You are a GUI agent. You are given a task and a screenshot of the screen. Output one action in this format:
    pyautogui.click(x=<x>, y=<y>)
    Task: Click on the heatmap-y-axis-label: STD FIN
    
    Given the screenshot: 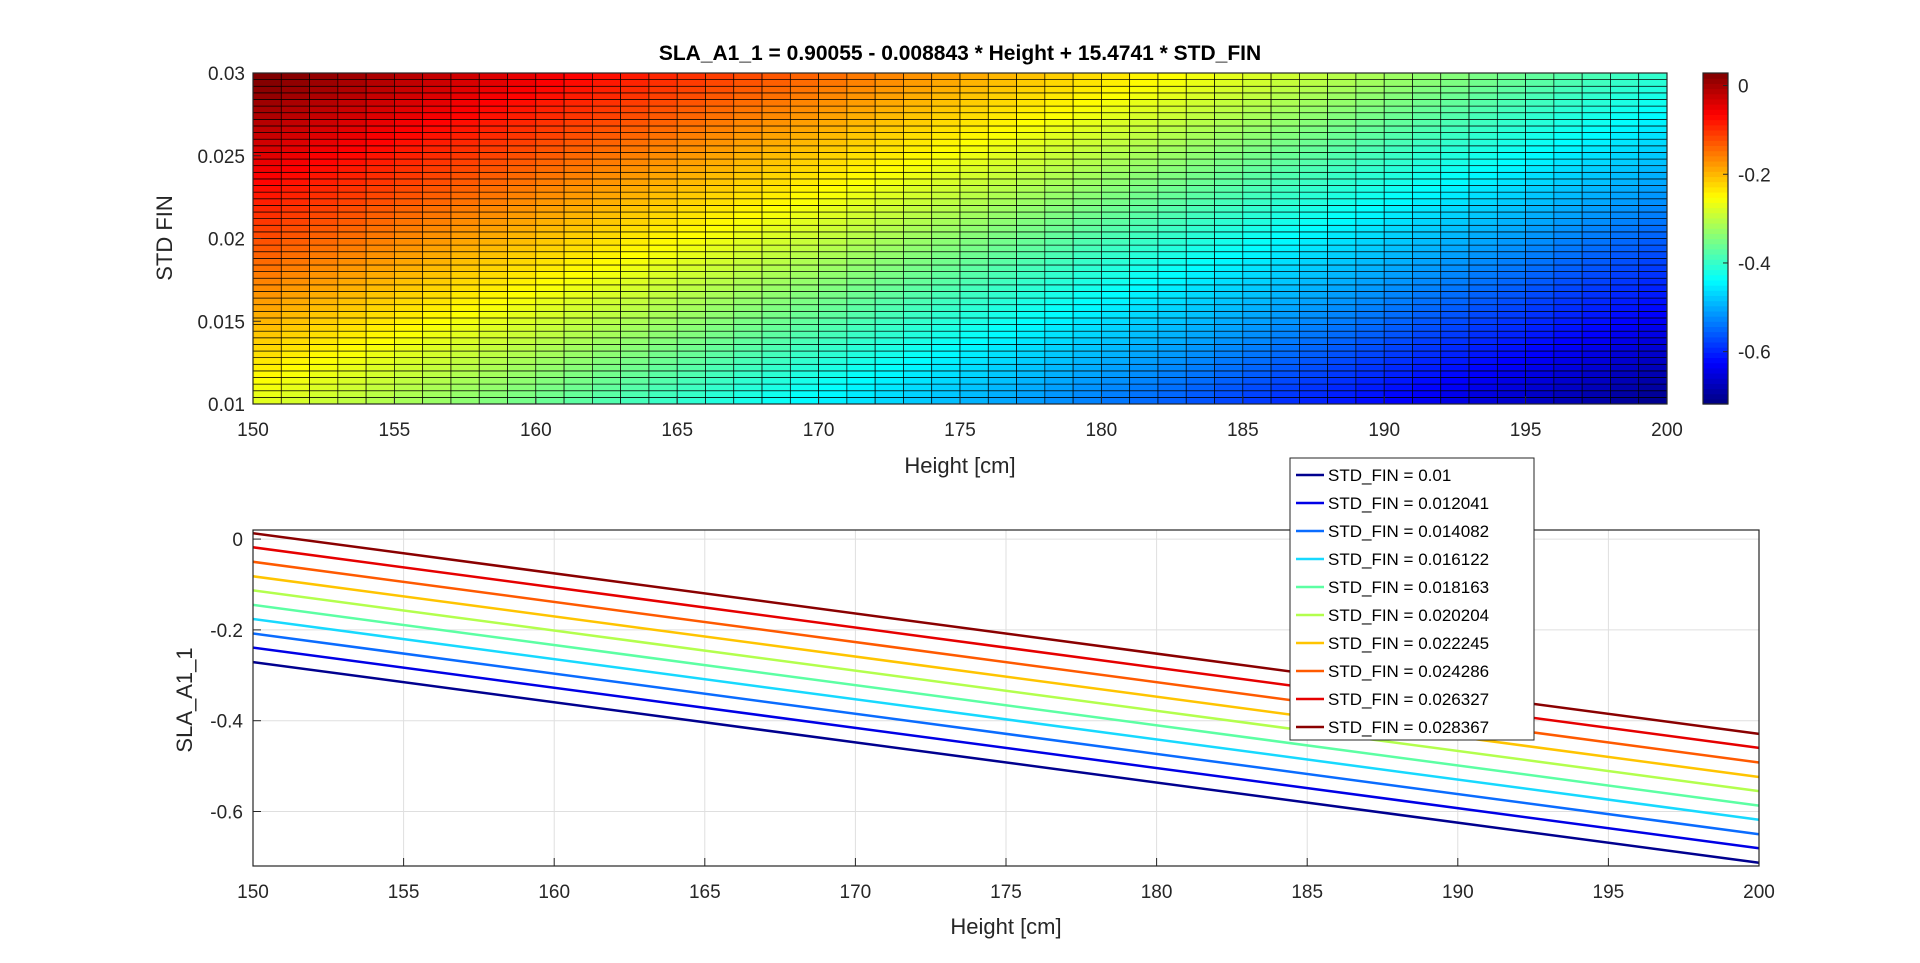 What is the action you would take?
    pyautogui.click(x=164, y=238)
    